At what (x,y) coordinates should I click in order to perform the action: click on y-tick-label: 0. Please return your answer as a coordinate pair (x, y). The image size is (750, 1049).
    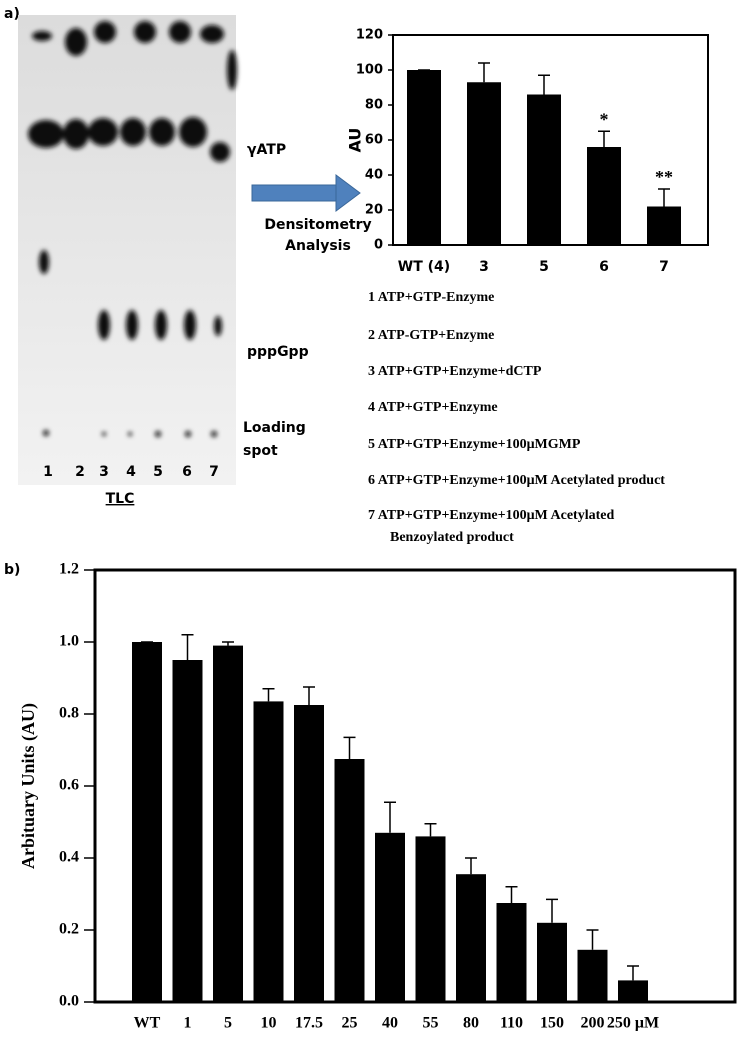
    Looking at the image, I should click on (378, 245).